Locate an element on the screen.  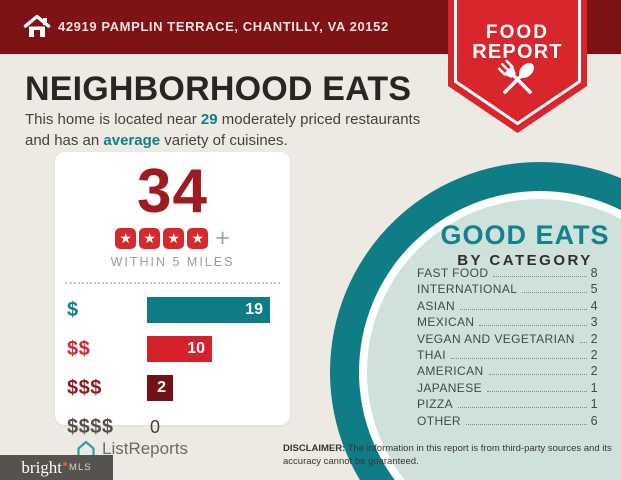
category-name: MEXICAN is located at coordinates (446, 322).